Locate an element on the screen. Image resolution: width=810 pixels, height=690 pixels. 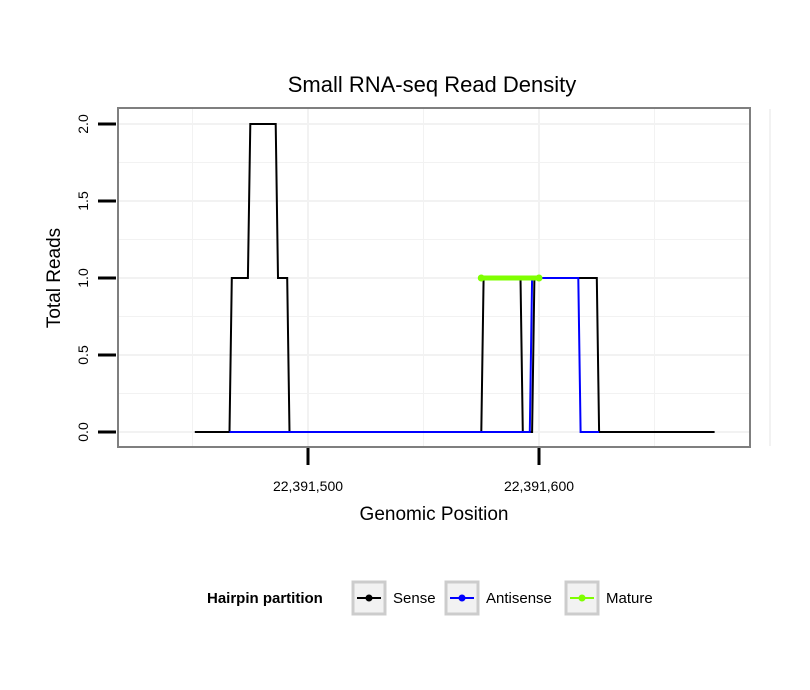
legend: Hairpin partition Sense Antisense Mature is located at coordinates (430, 598).